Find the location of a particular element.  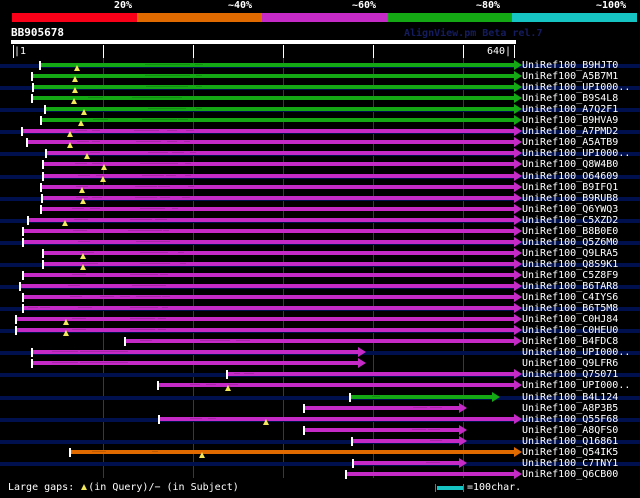

hit-label: UniRef100_B4FDC8 is located at coordinates (570, 342).